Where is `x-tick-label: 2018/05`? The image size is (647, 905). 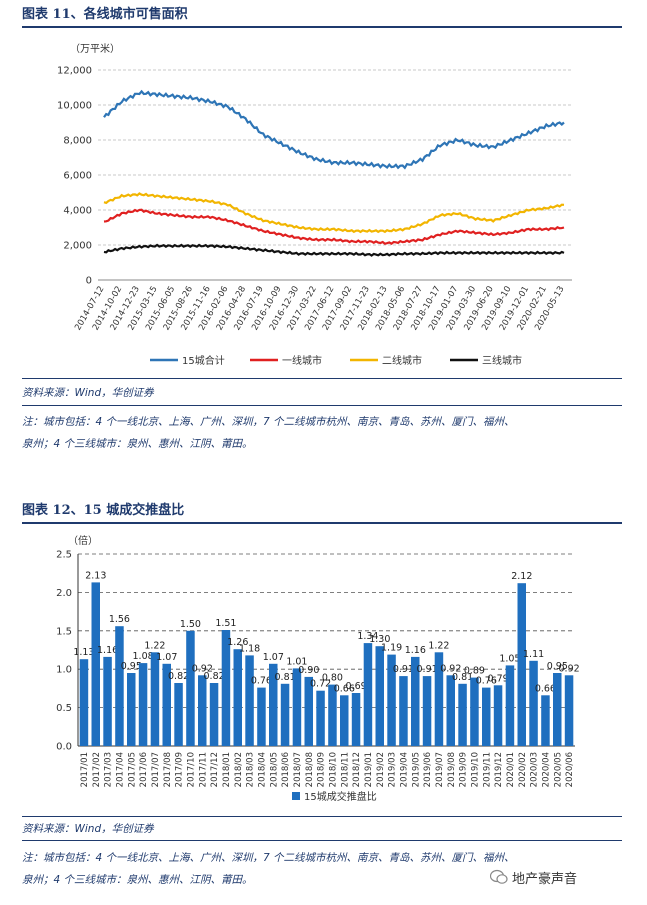 x-tick-label: 2018/05 is located at coordinates (274, 769).